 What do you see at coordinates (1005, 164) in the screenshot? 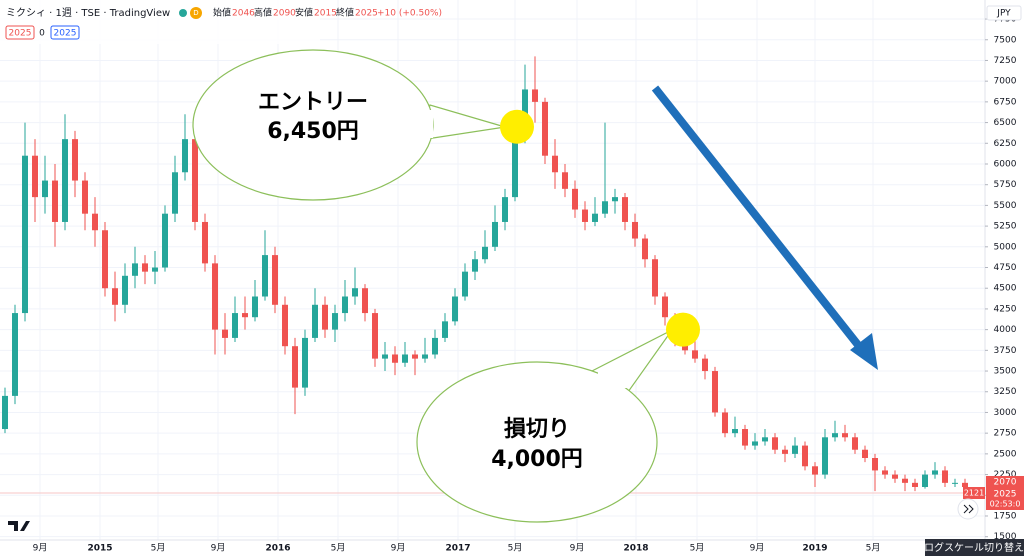
I see `y-tick-label: 6000` at bounding box center [1005, 164].